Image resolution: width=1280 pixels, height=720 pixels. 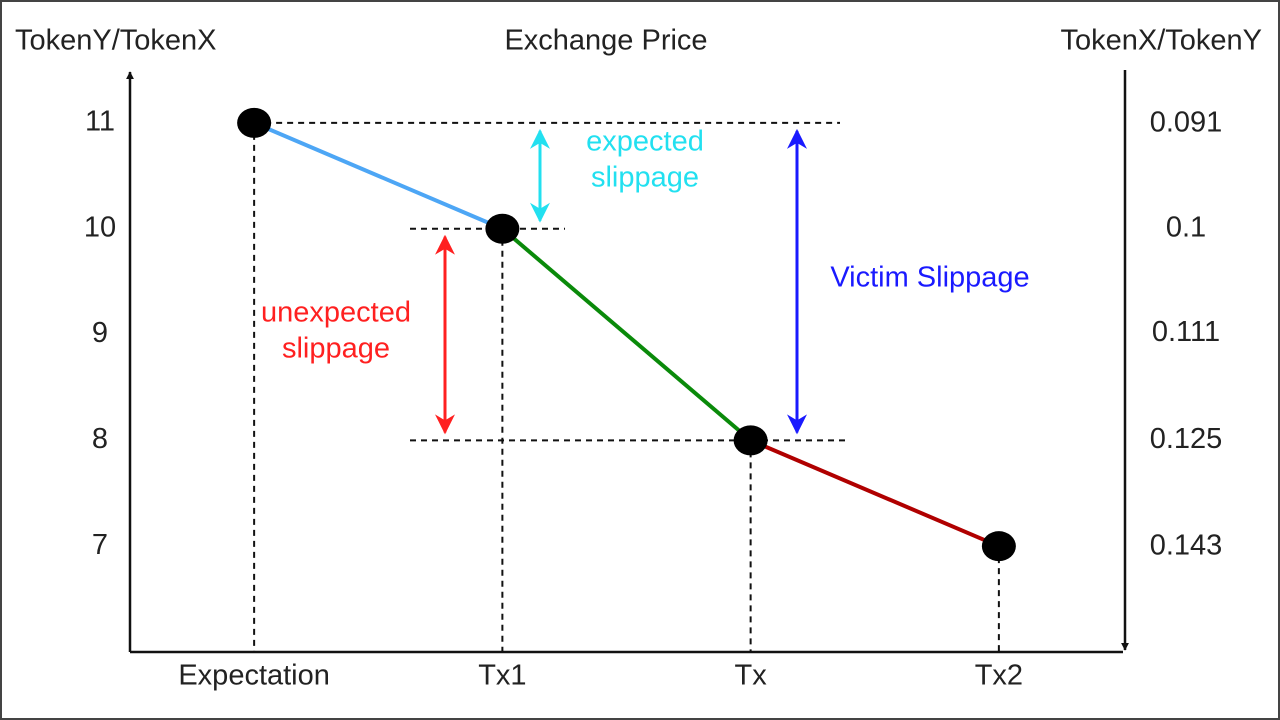 What do you see at coordinates (502, 676) in the screenshot?
I see `x-tick-label: Tx1` at bounding box center [502, 676].